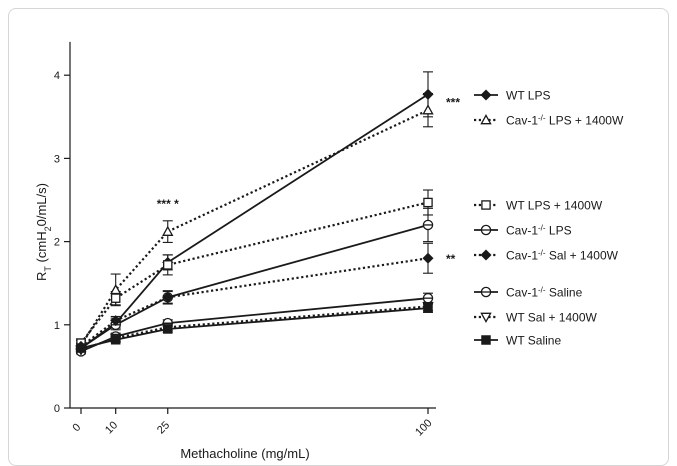  Describe the element at coordinates (428, 298) in the screenshot. I see `series-6-point` at that location.